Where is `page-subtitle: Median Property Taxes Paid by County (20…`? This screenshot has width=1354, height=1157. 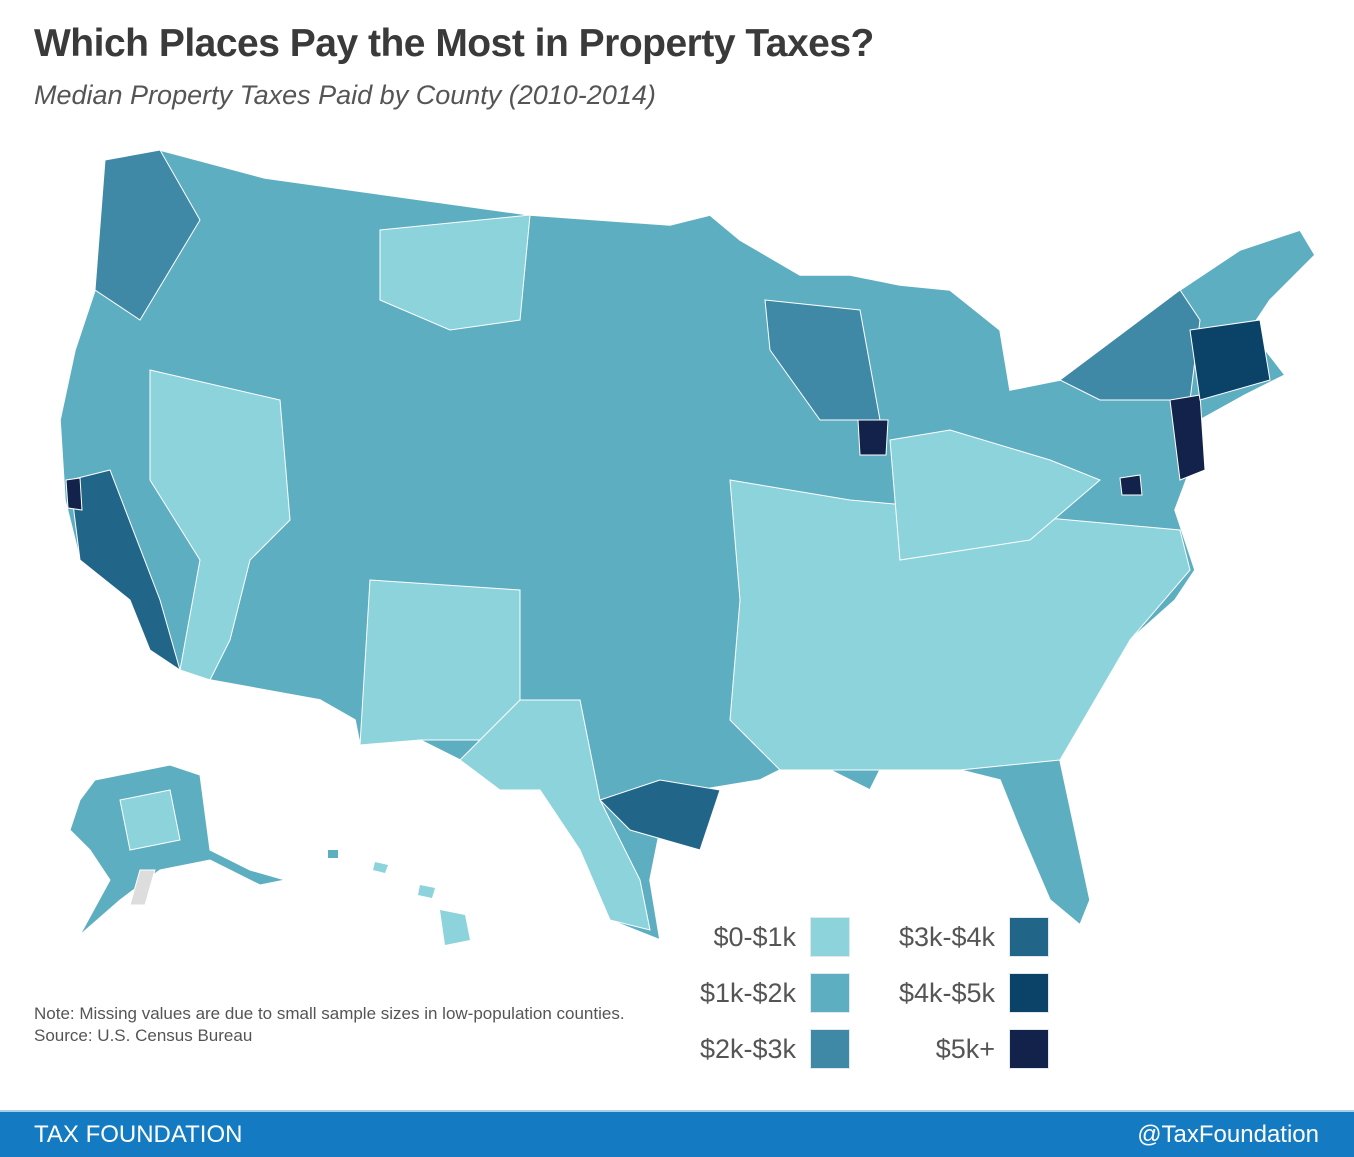 page-subtitle: Median Property Taxes Paid by County (20… is located at coordinates (345, 95).